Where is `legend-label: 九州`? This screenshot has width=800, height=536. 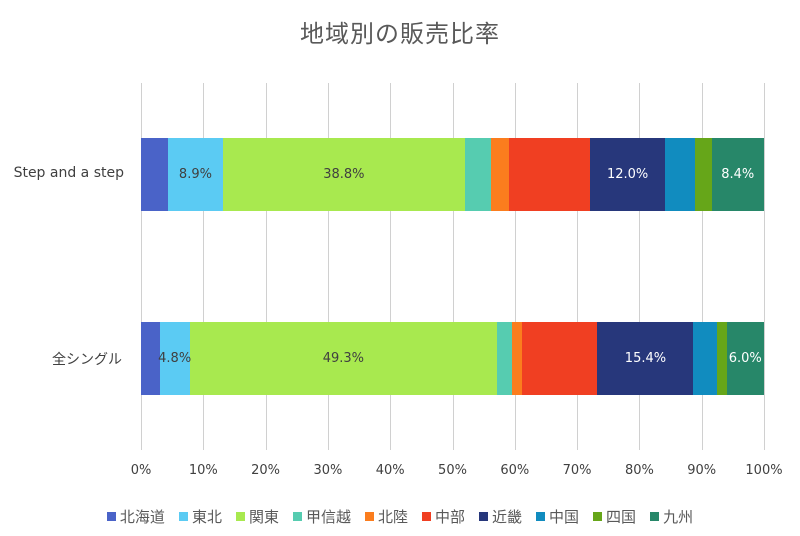
legend-label: 九州 is located at coordinates (678, 517).